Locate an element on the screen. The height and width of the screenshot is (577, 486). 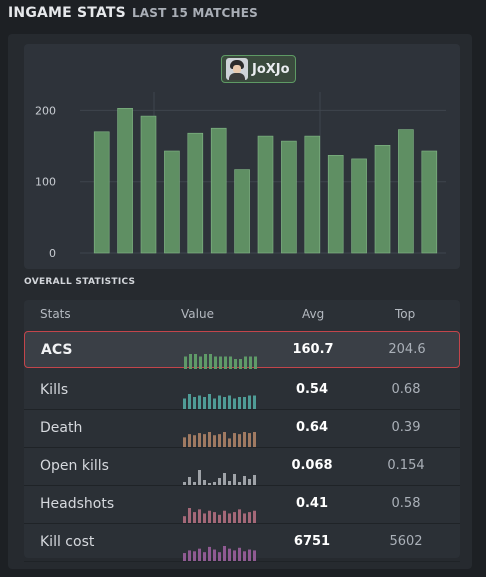
stat-top: 204.6 is located at coordinates (407, 349).